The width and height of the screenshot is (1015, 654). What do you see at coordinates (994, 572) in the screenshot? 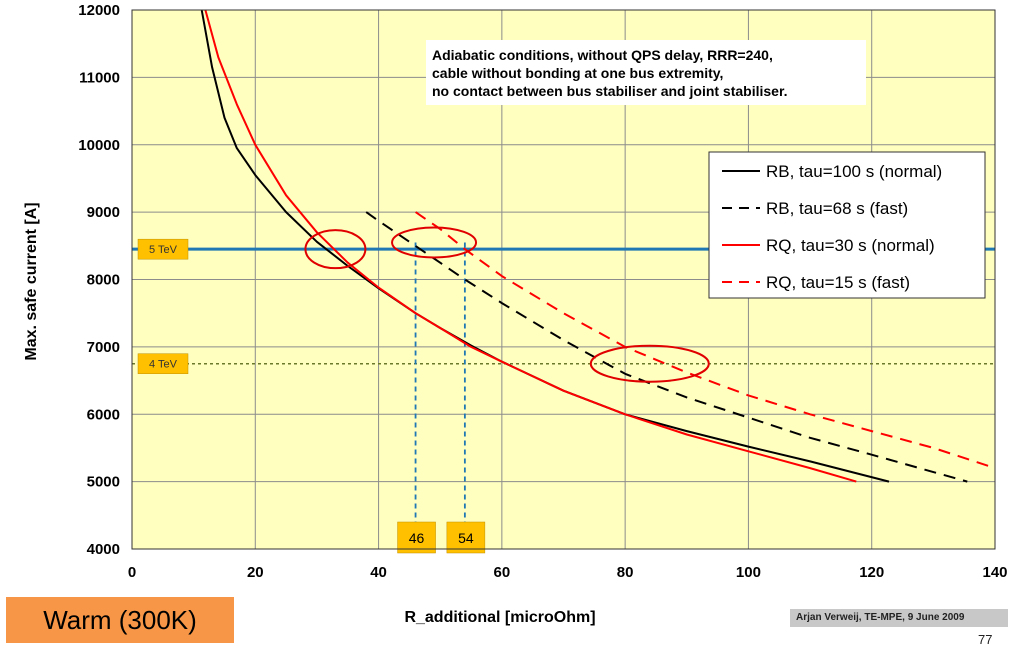
I see `x-tick-label: 140` at bounding box center [994, 572].